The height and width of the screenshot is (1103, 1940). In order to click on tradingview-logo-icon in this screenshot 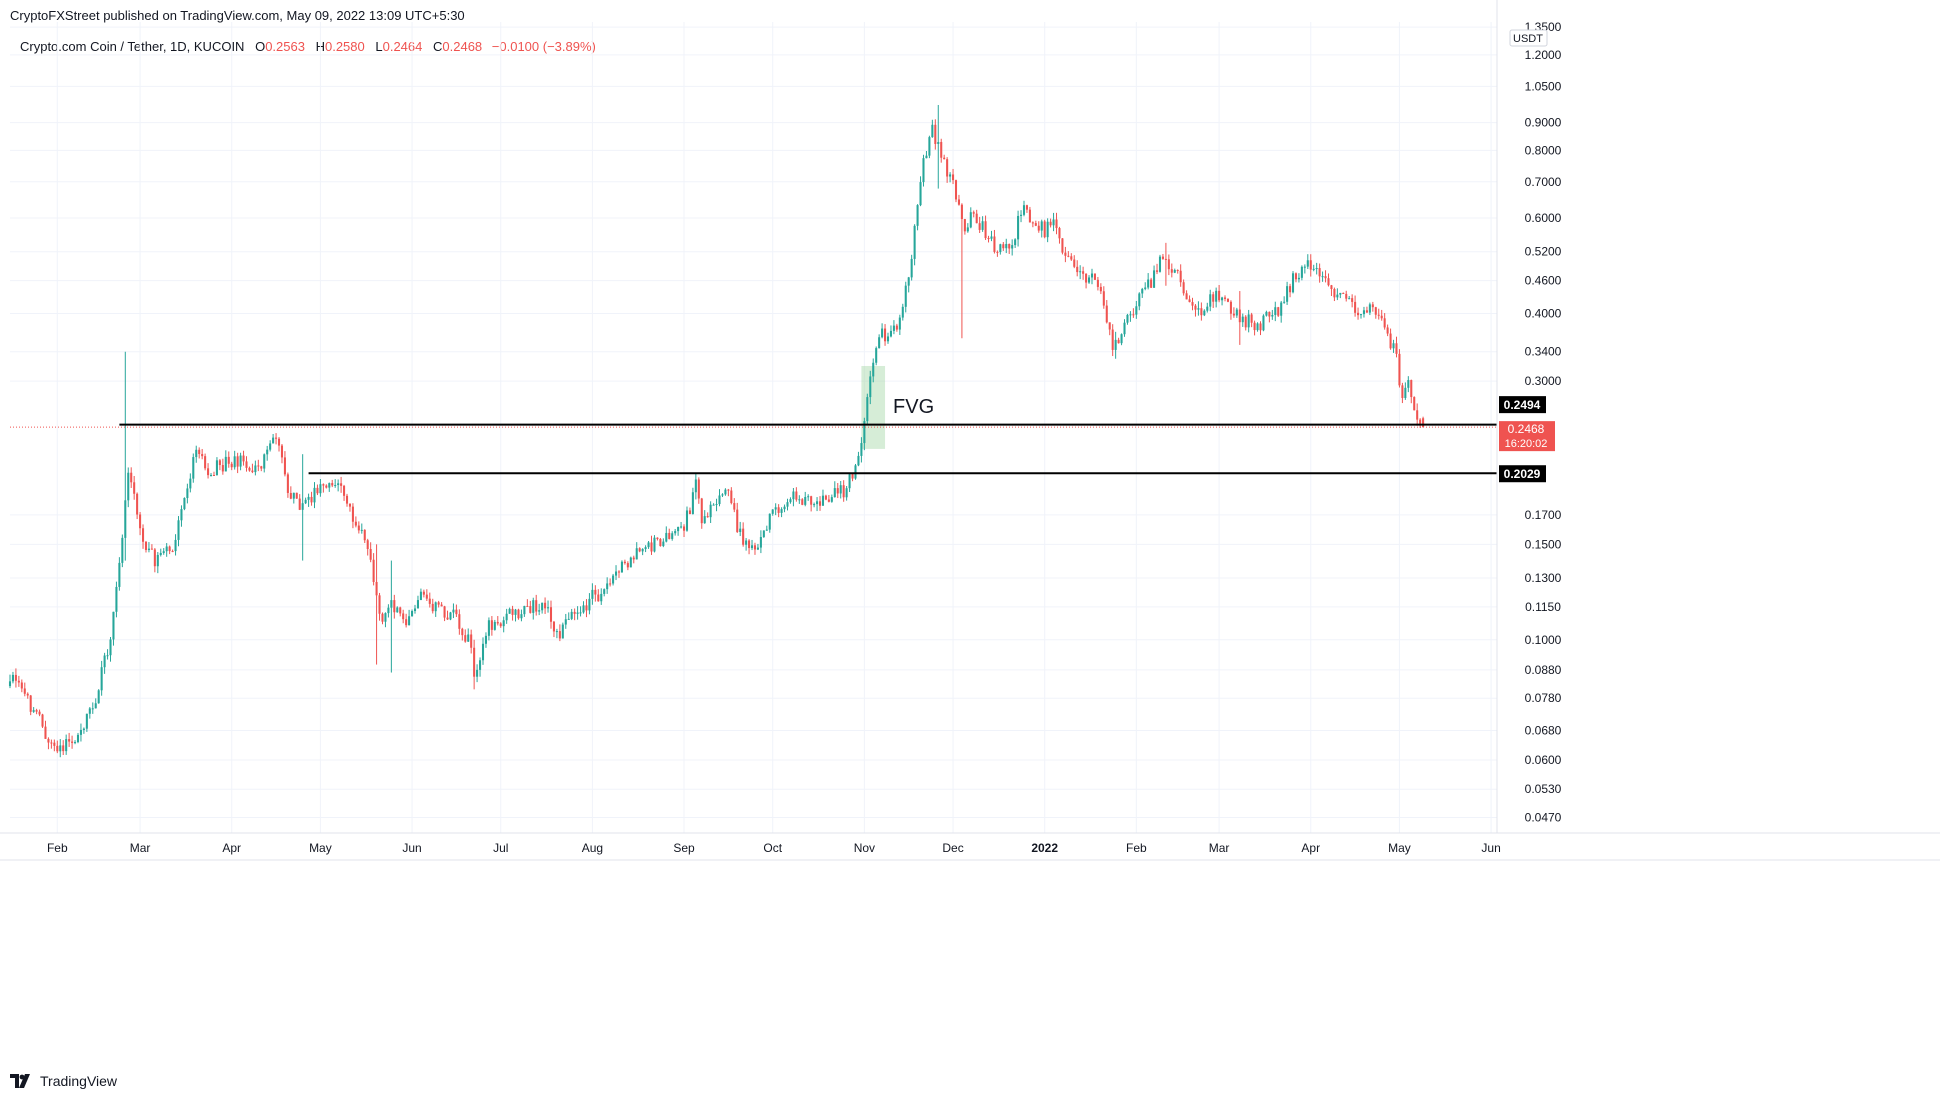, I will do `click(20, 1081)`.